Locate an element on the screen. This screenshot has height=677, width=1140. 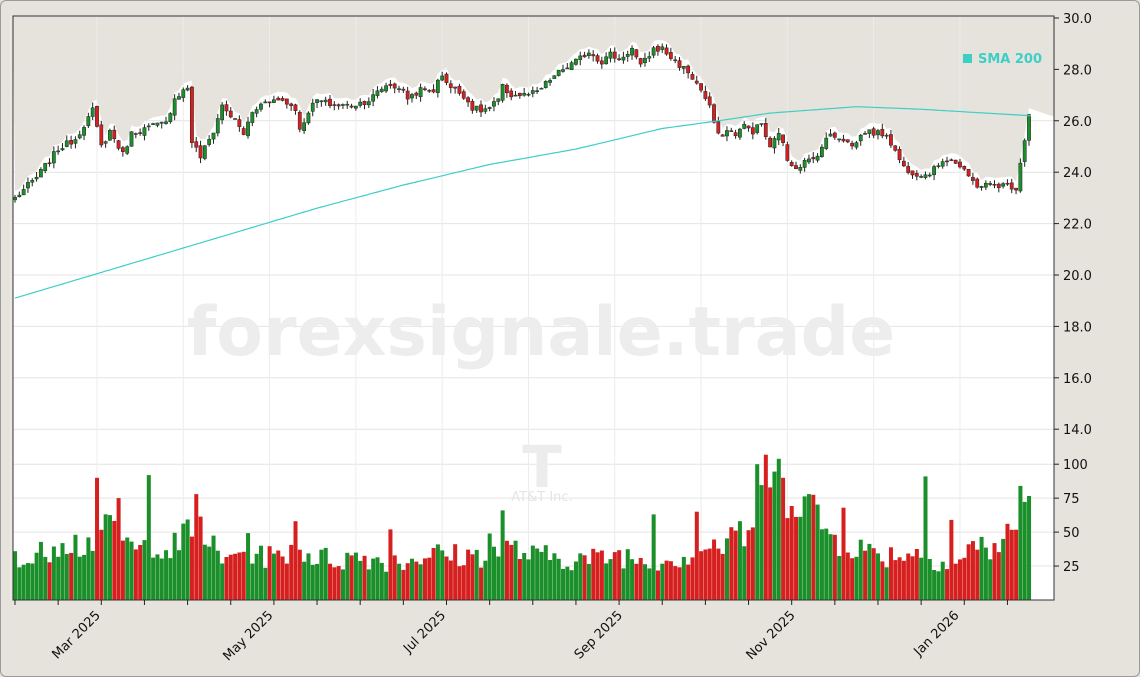
time-tick-label: Nov 2025 is located at coordinates (771, 635).